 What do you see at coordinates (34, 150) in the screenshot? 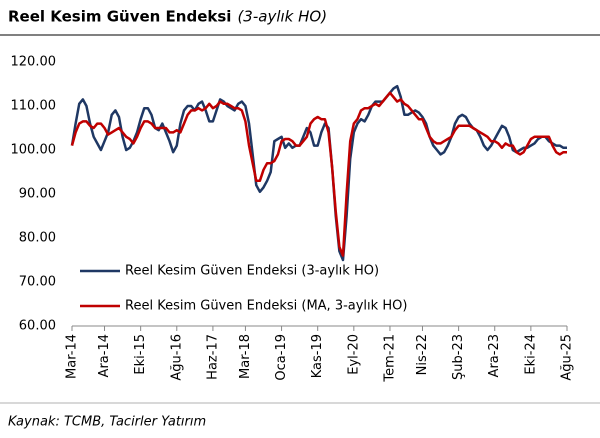
I see `y-tick-label: 100.00` at bounding box center [34, 150].